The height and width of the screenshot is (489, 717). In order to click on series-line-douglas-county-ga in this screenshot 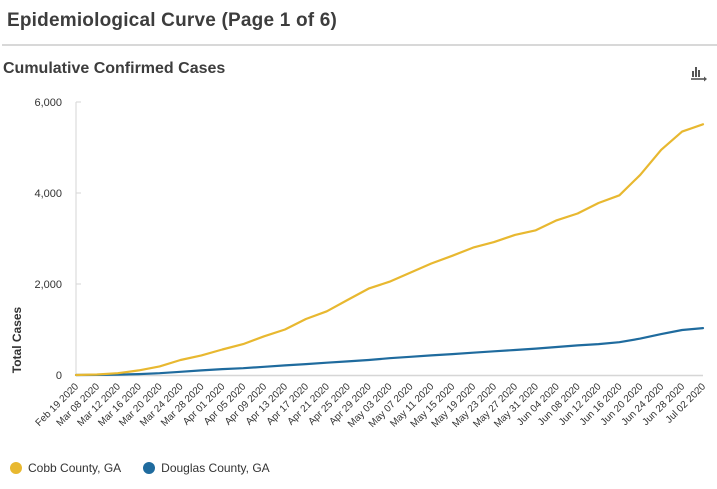, I will do `click(389, 352)`.